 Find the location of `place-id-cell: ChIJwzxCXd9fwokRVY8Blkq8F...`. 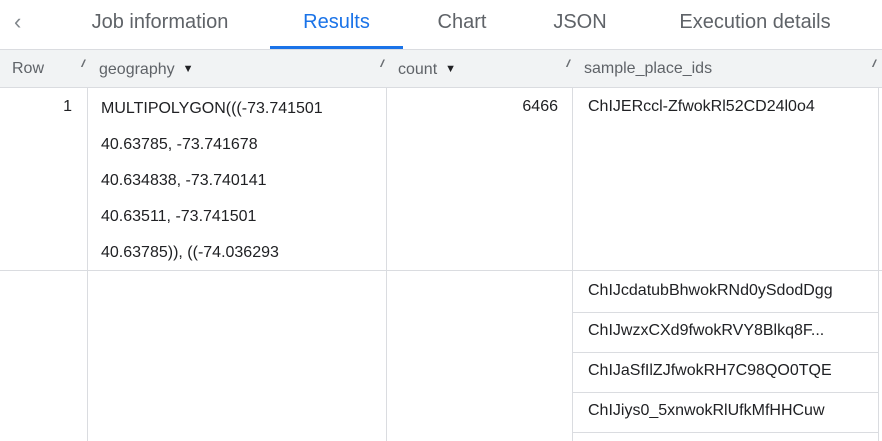

place-id-cell: ChIJwzxCXd9fwokRVY8Blkq8F... is located at coordinates (706, 330).